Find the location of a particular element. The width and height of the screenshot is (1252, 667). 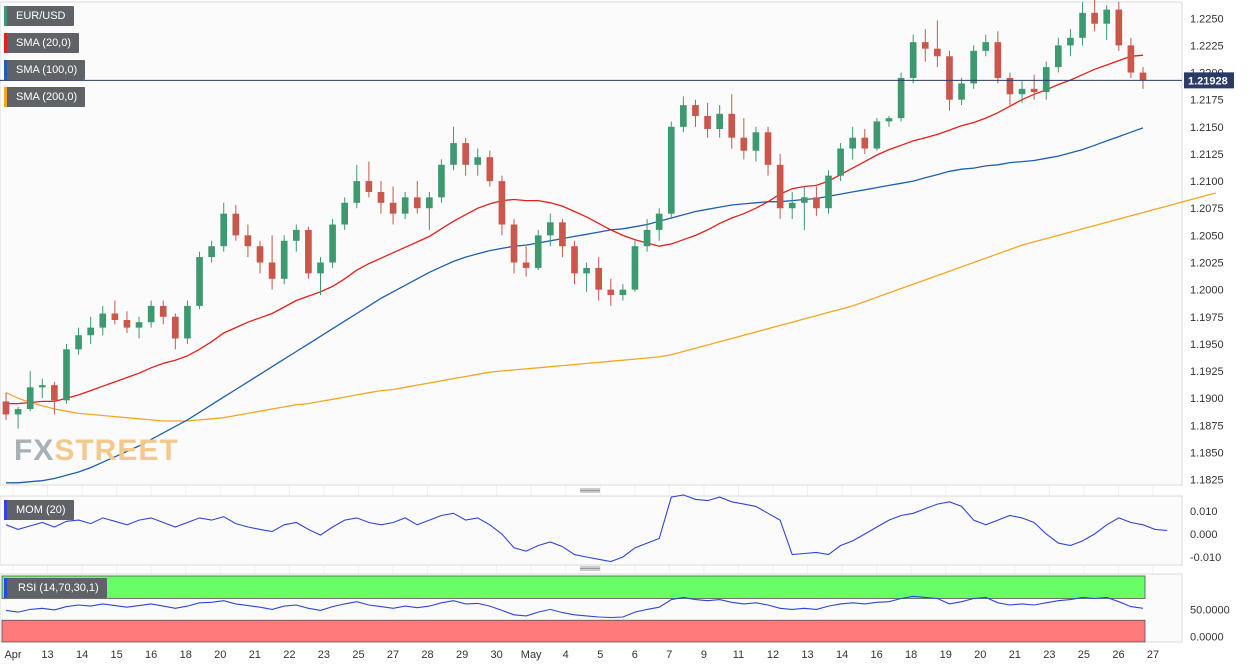

time-tick-label: Apr is located at coordinates (12, 655).